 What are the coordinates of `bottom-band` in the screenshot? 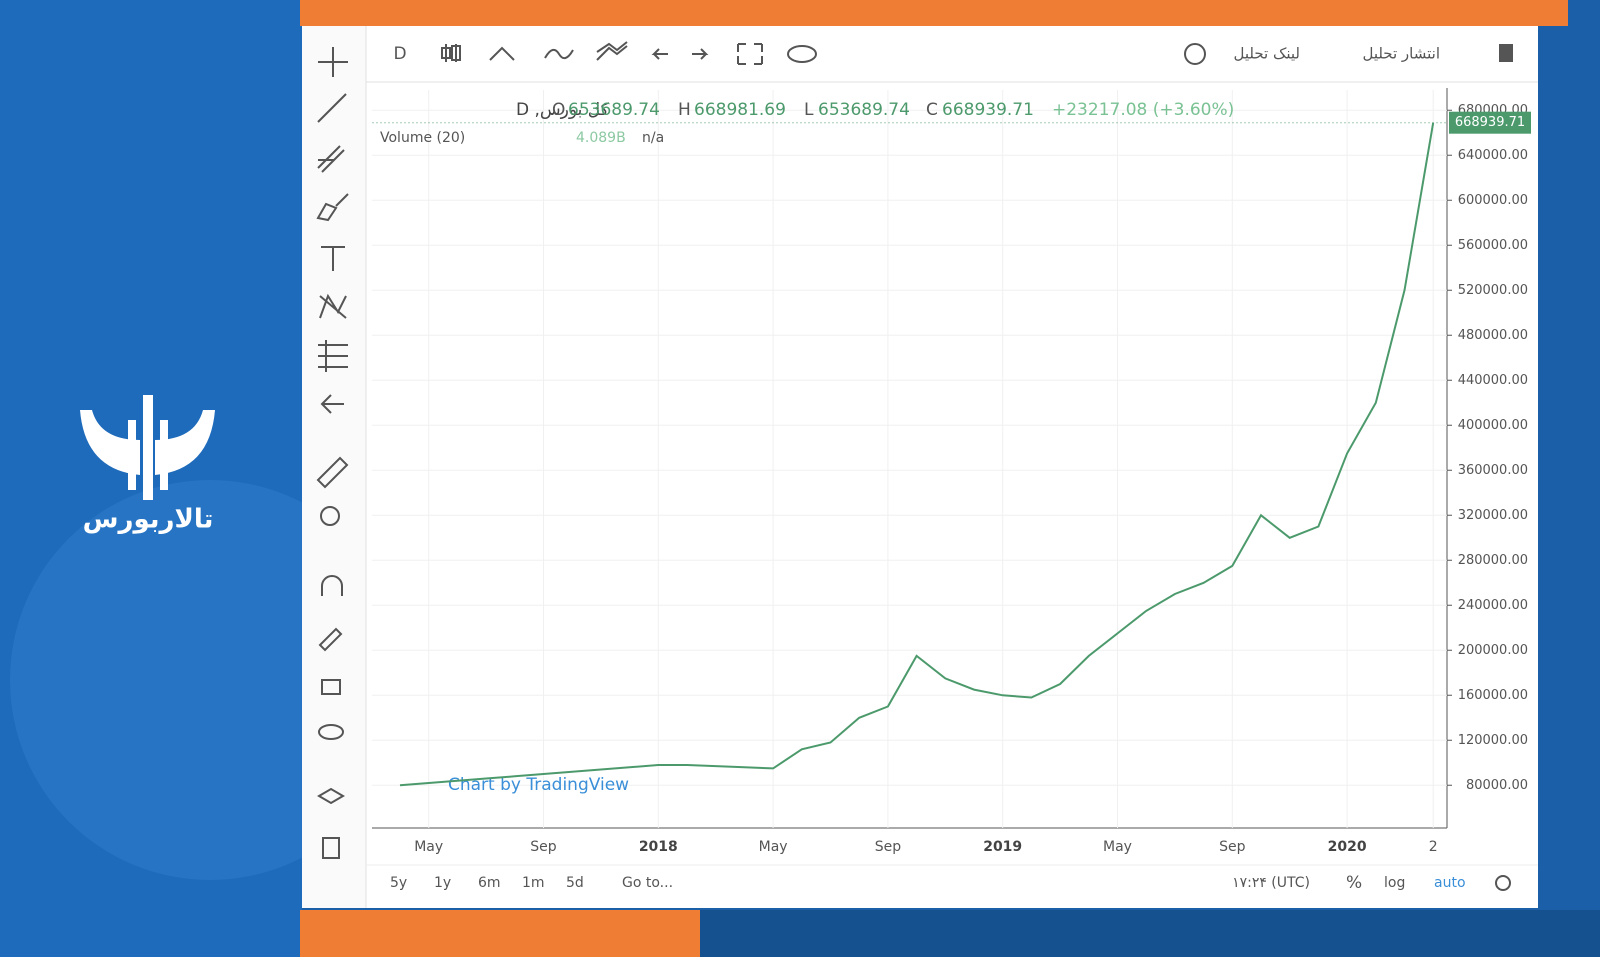 It's located at (500, 933).